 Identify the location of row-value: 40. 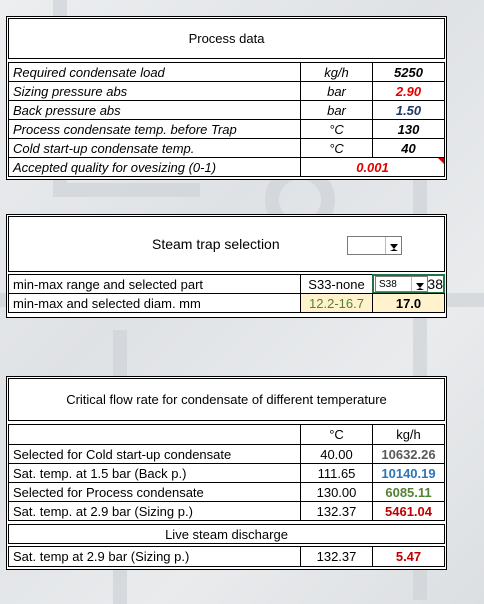
(408, 148).